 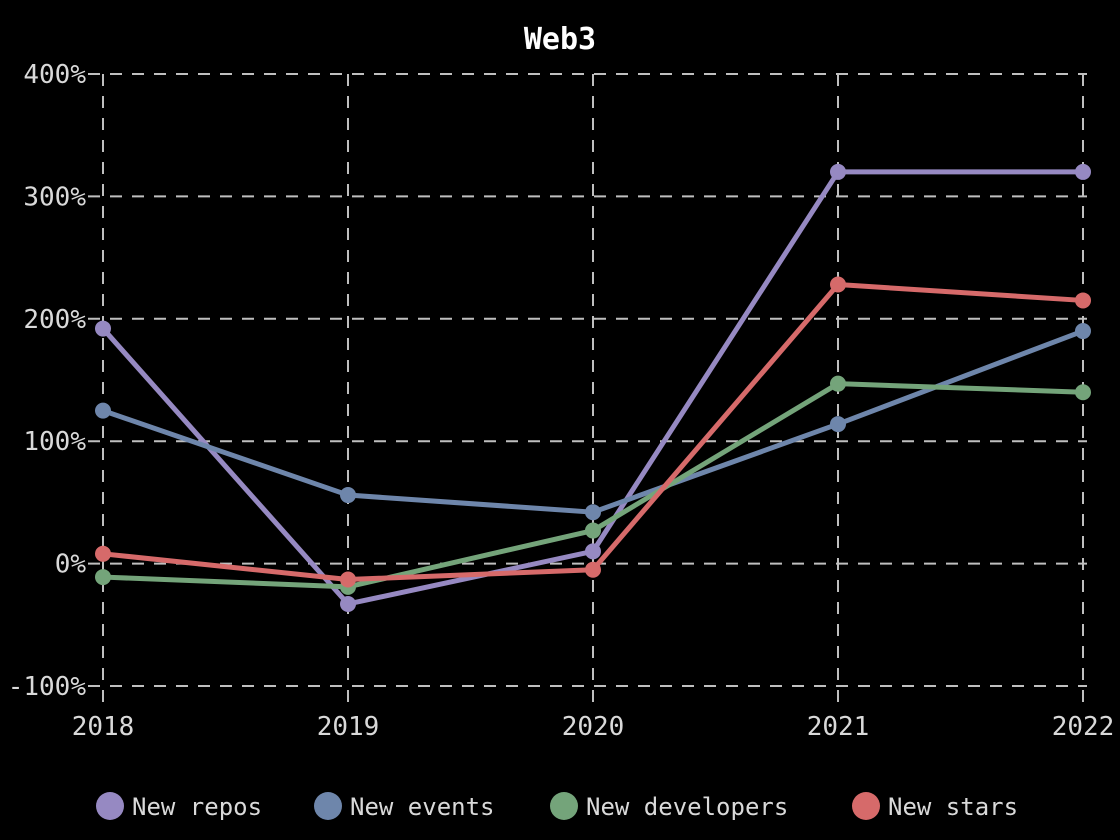 I want to click on ytick-label--100: -100%, so click(x=47, y=687).